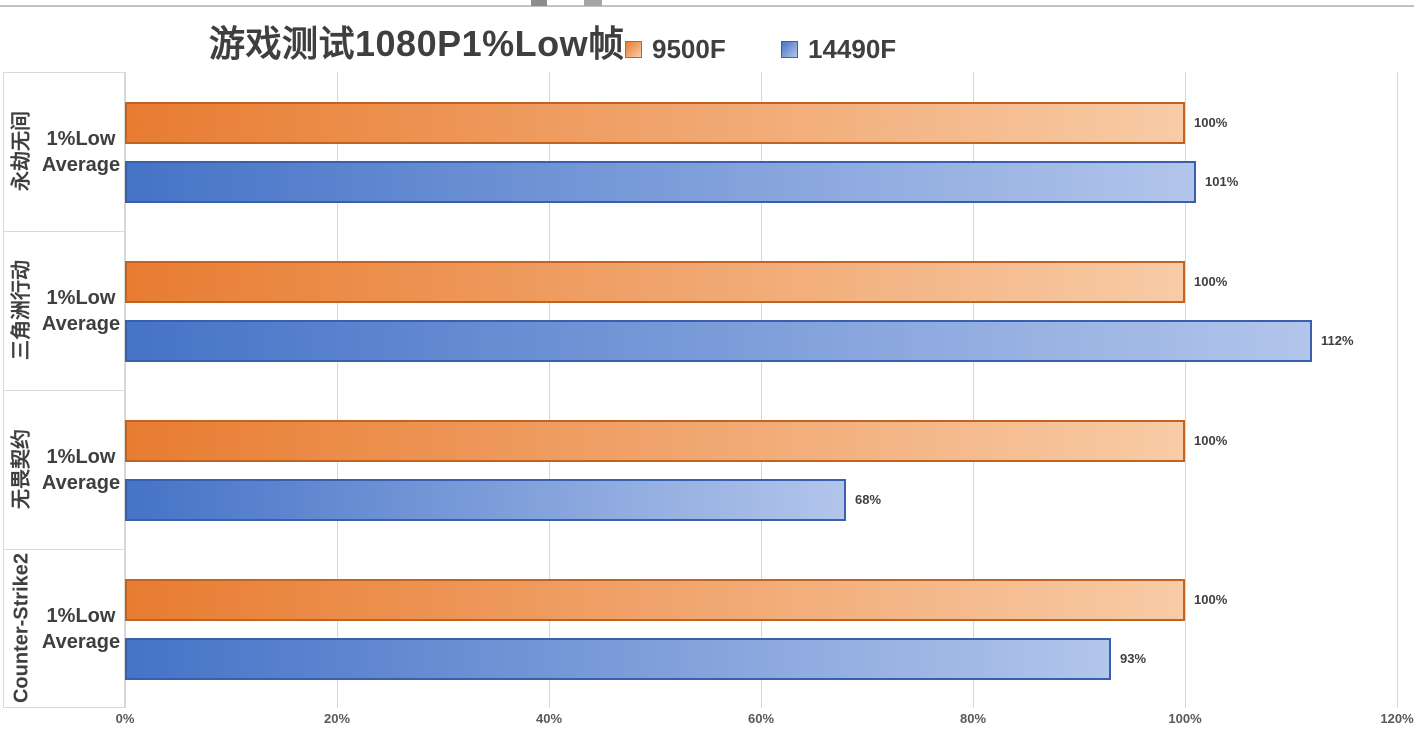 The image size is (1414, 732). I want to click on x-axis-tick-label: 20%, so click(337, 718).